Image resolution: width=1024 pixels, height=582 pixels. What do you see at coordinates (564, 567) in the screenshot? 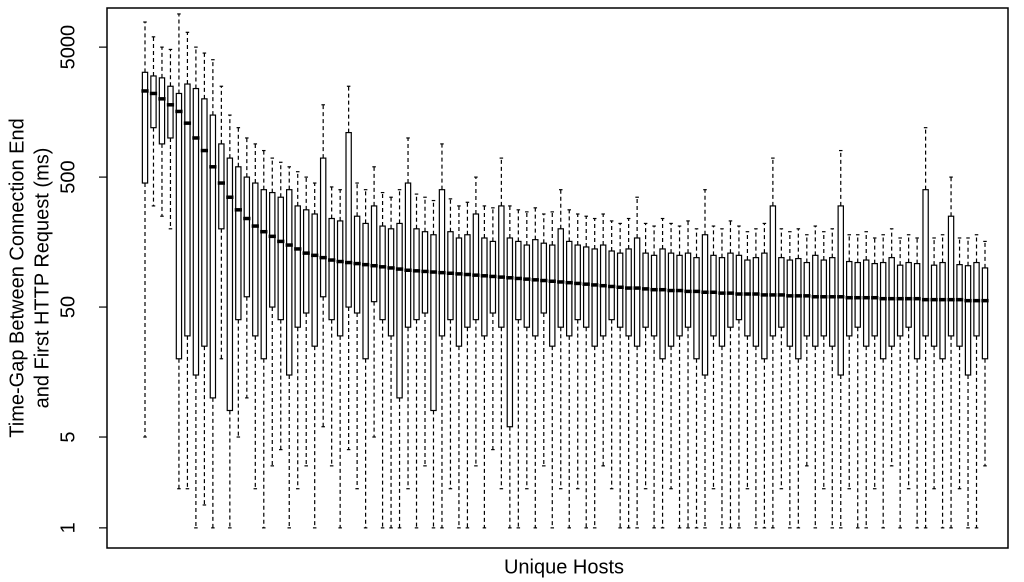
I see `x-axis-label: Unique Hosts` at bounding box center [564, 567].